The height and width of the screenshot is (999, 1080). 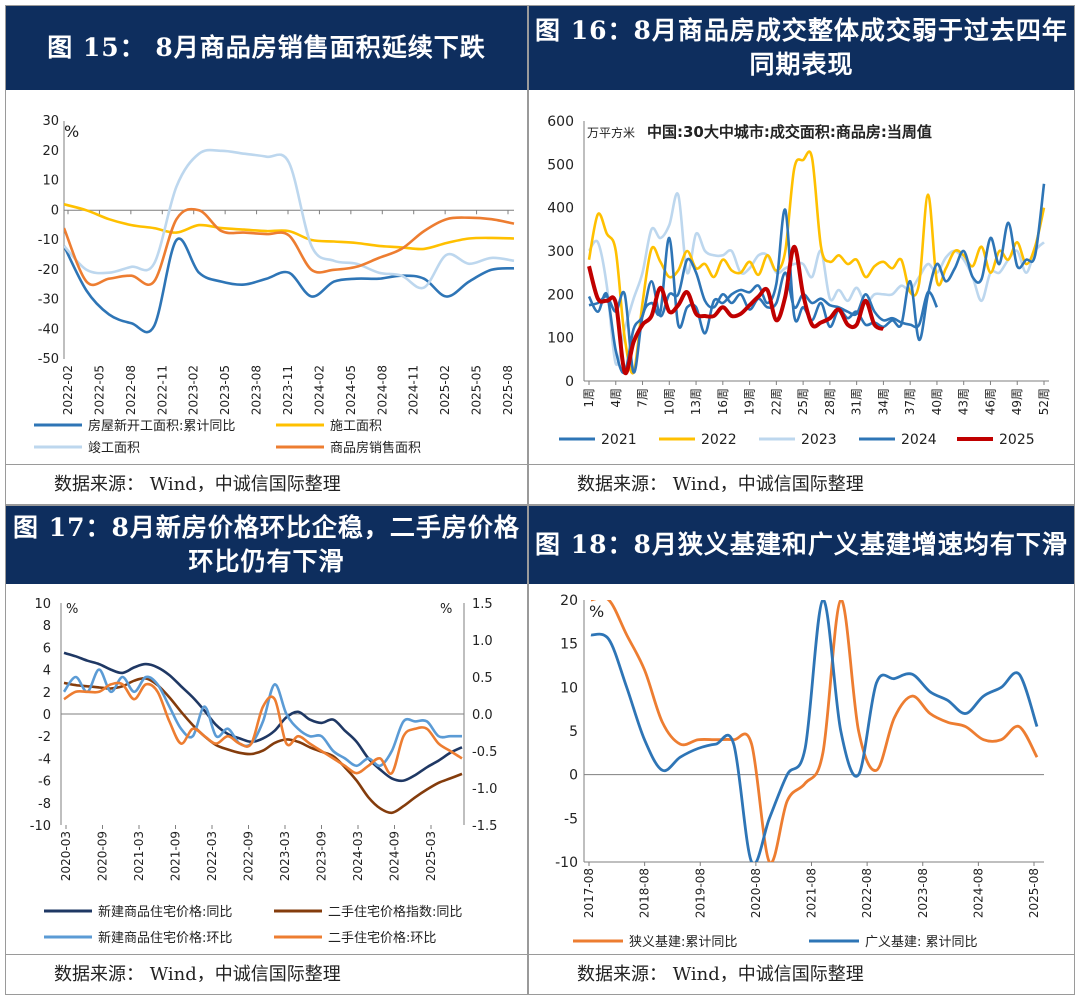 I want to click on c17-xtick-label: 2022-03, so click(x=212, y=856).